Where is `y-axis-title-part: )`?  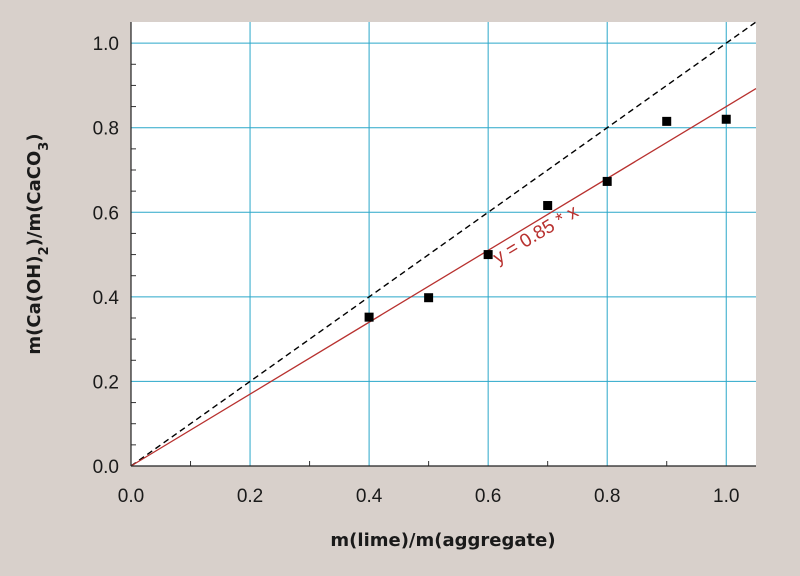
y-axis-title-part: ) is located at coordinates (34, 137).